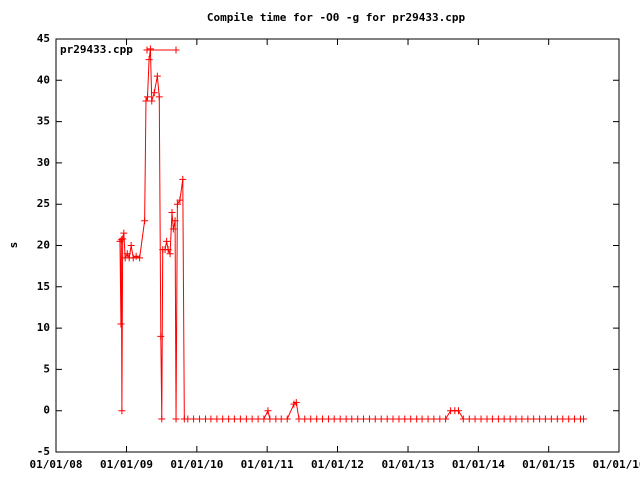  Describe the element at coordinates (43, 245) in the screenshot. I see `y-tick-label: 20` at that location.